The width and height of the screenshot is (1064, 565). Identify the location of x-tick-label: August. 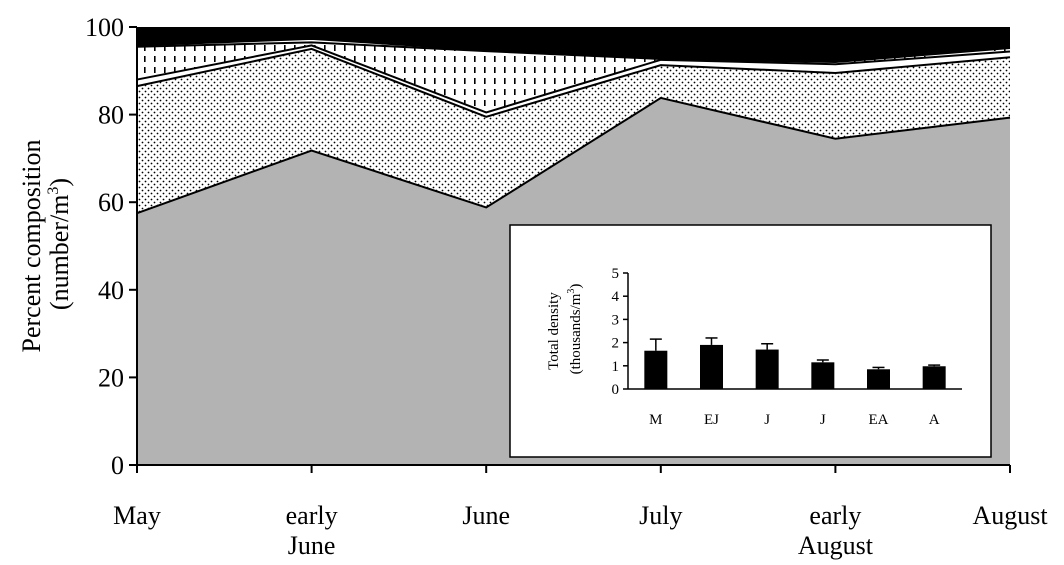
(1010, 515).